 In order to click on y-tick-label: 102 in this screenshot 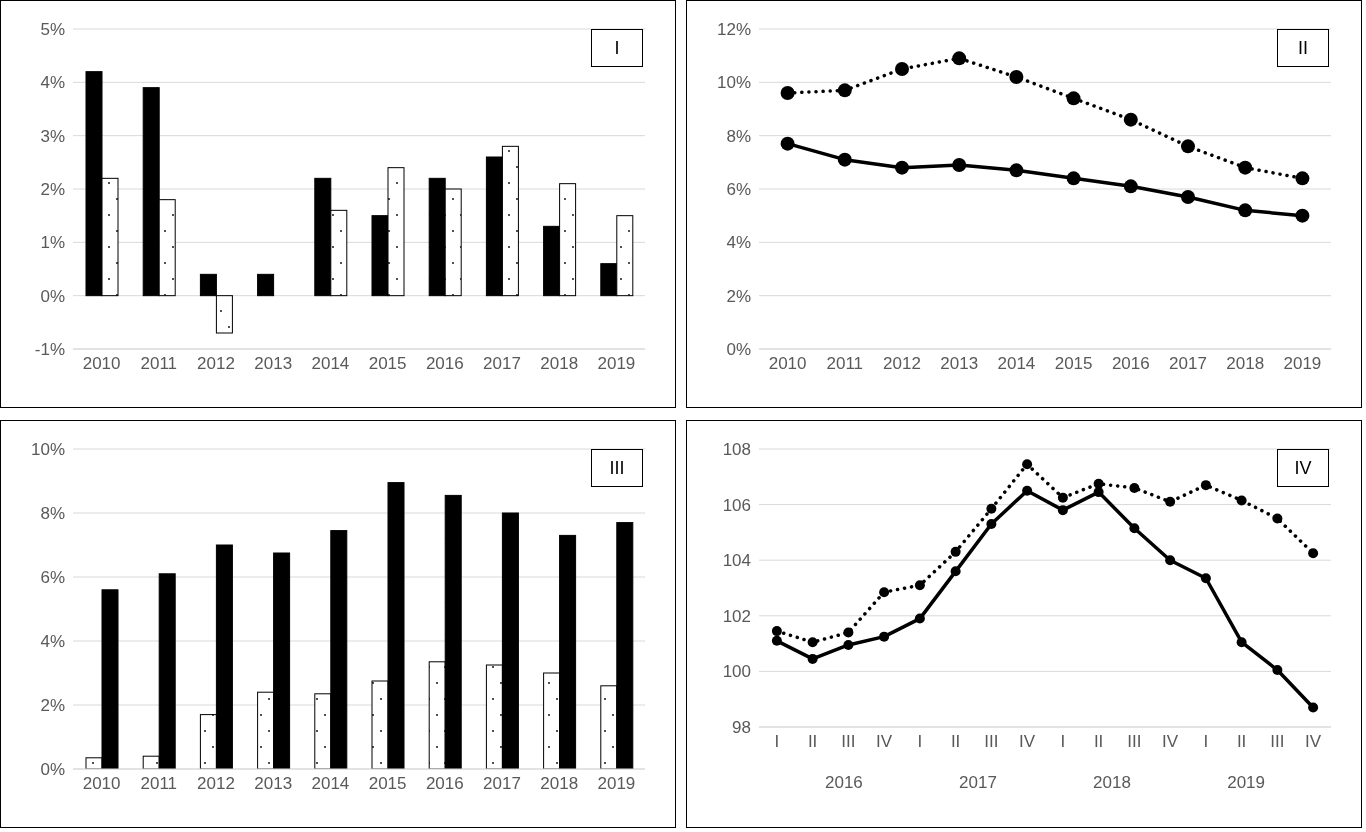, I will do `click(736, 616)`.